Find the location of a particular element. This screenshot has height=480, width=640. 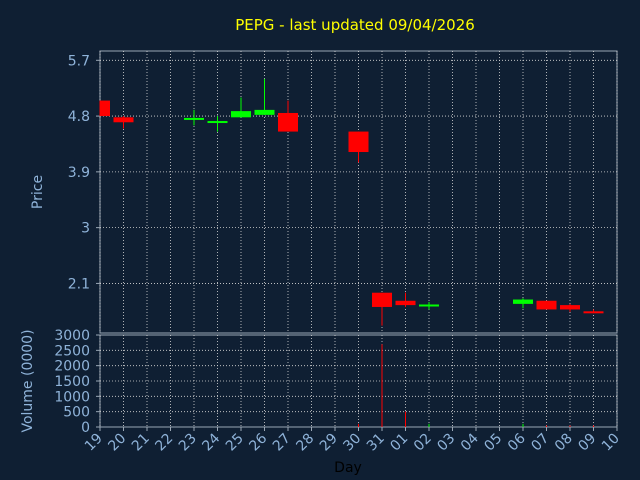

volume-axis-label: Volume (0000) is located at coordinates (28, 380).